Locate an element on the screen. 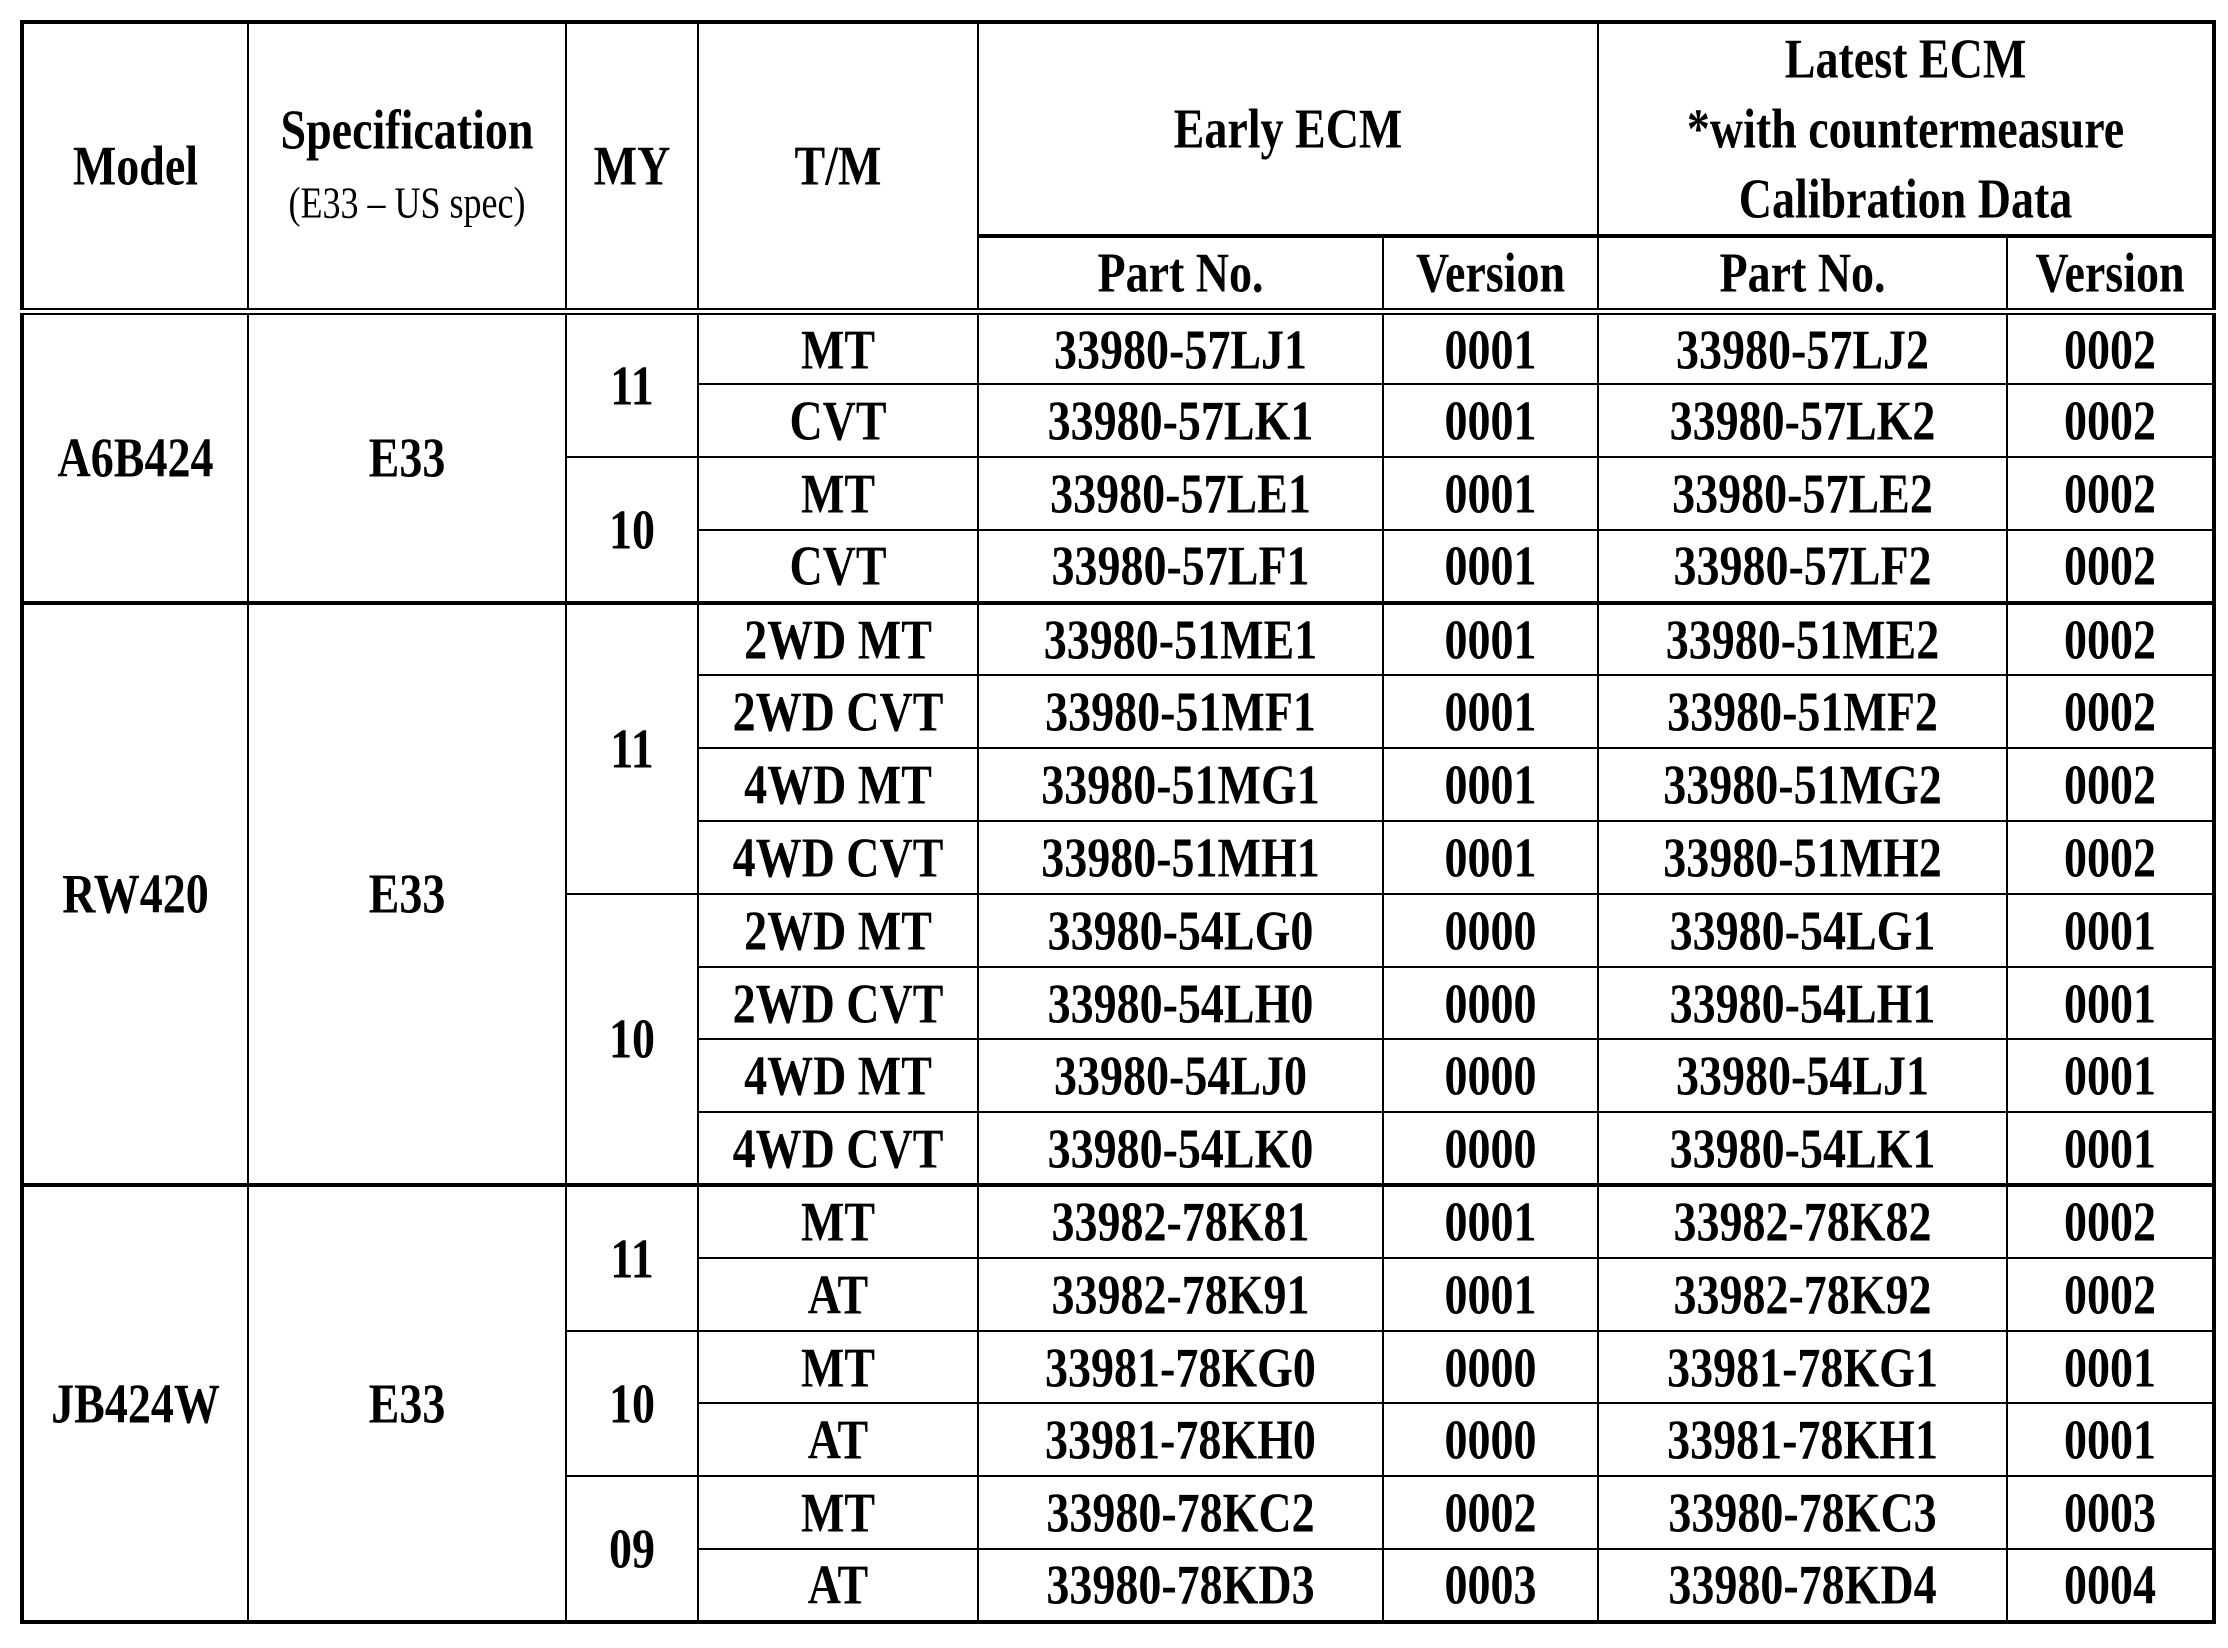  early-part-no-cell: 33980-51MG1 is located at coordinates (1180, 785).